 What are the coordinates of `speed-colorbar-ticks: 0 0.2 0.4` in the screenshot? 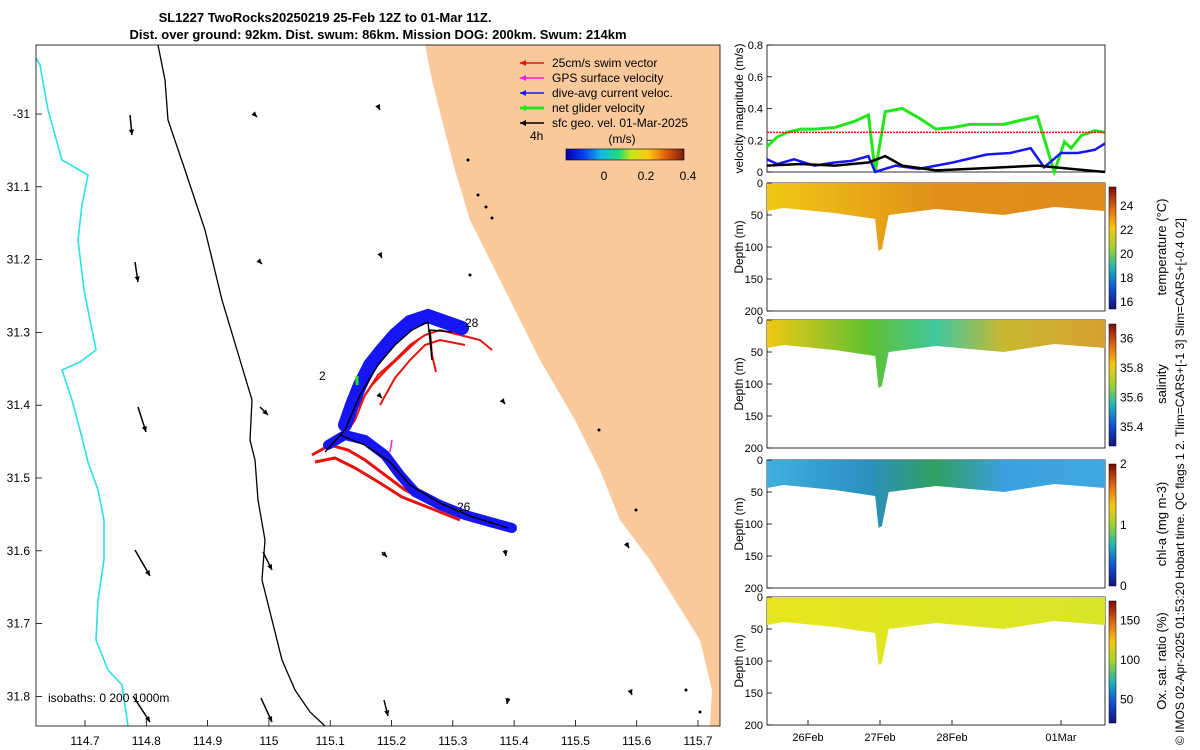 It's located at (649, 176).